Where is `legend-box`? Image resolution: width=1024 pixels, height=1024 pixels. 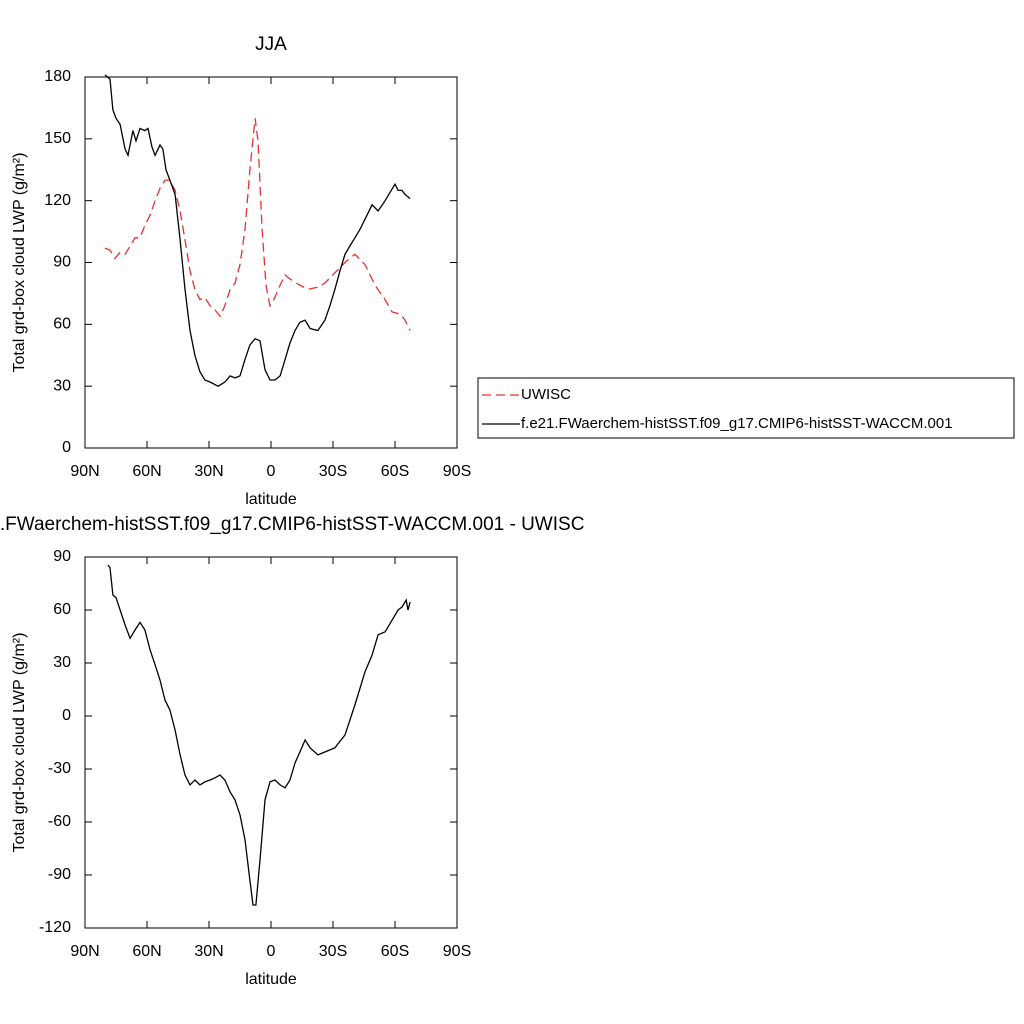 legend-box is located at coordinates (746, 408).